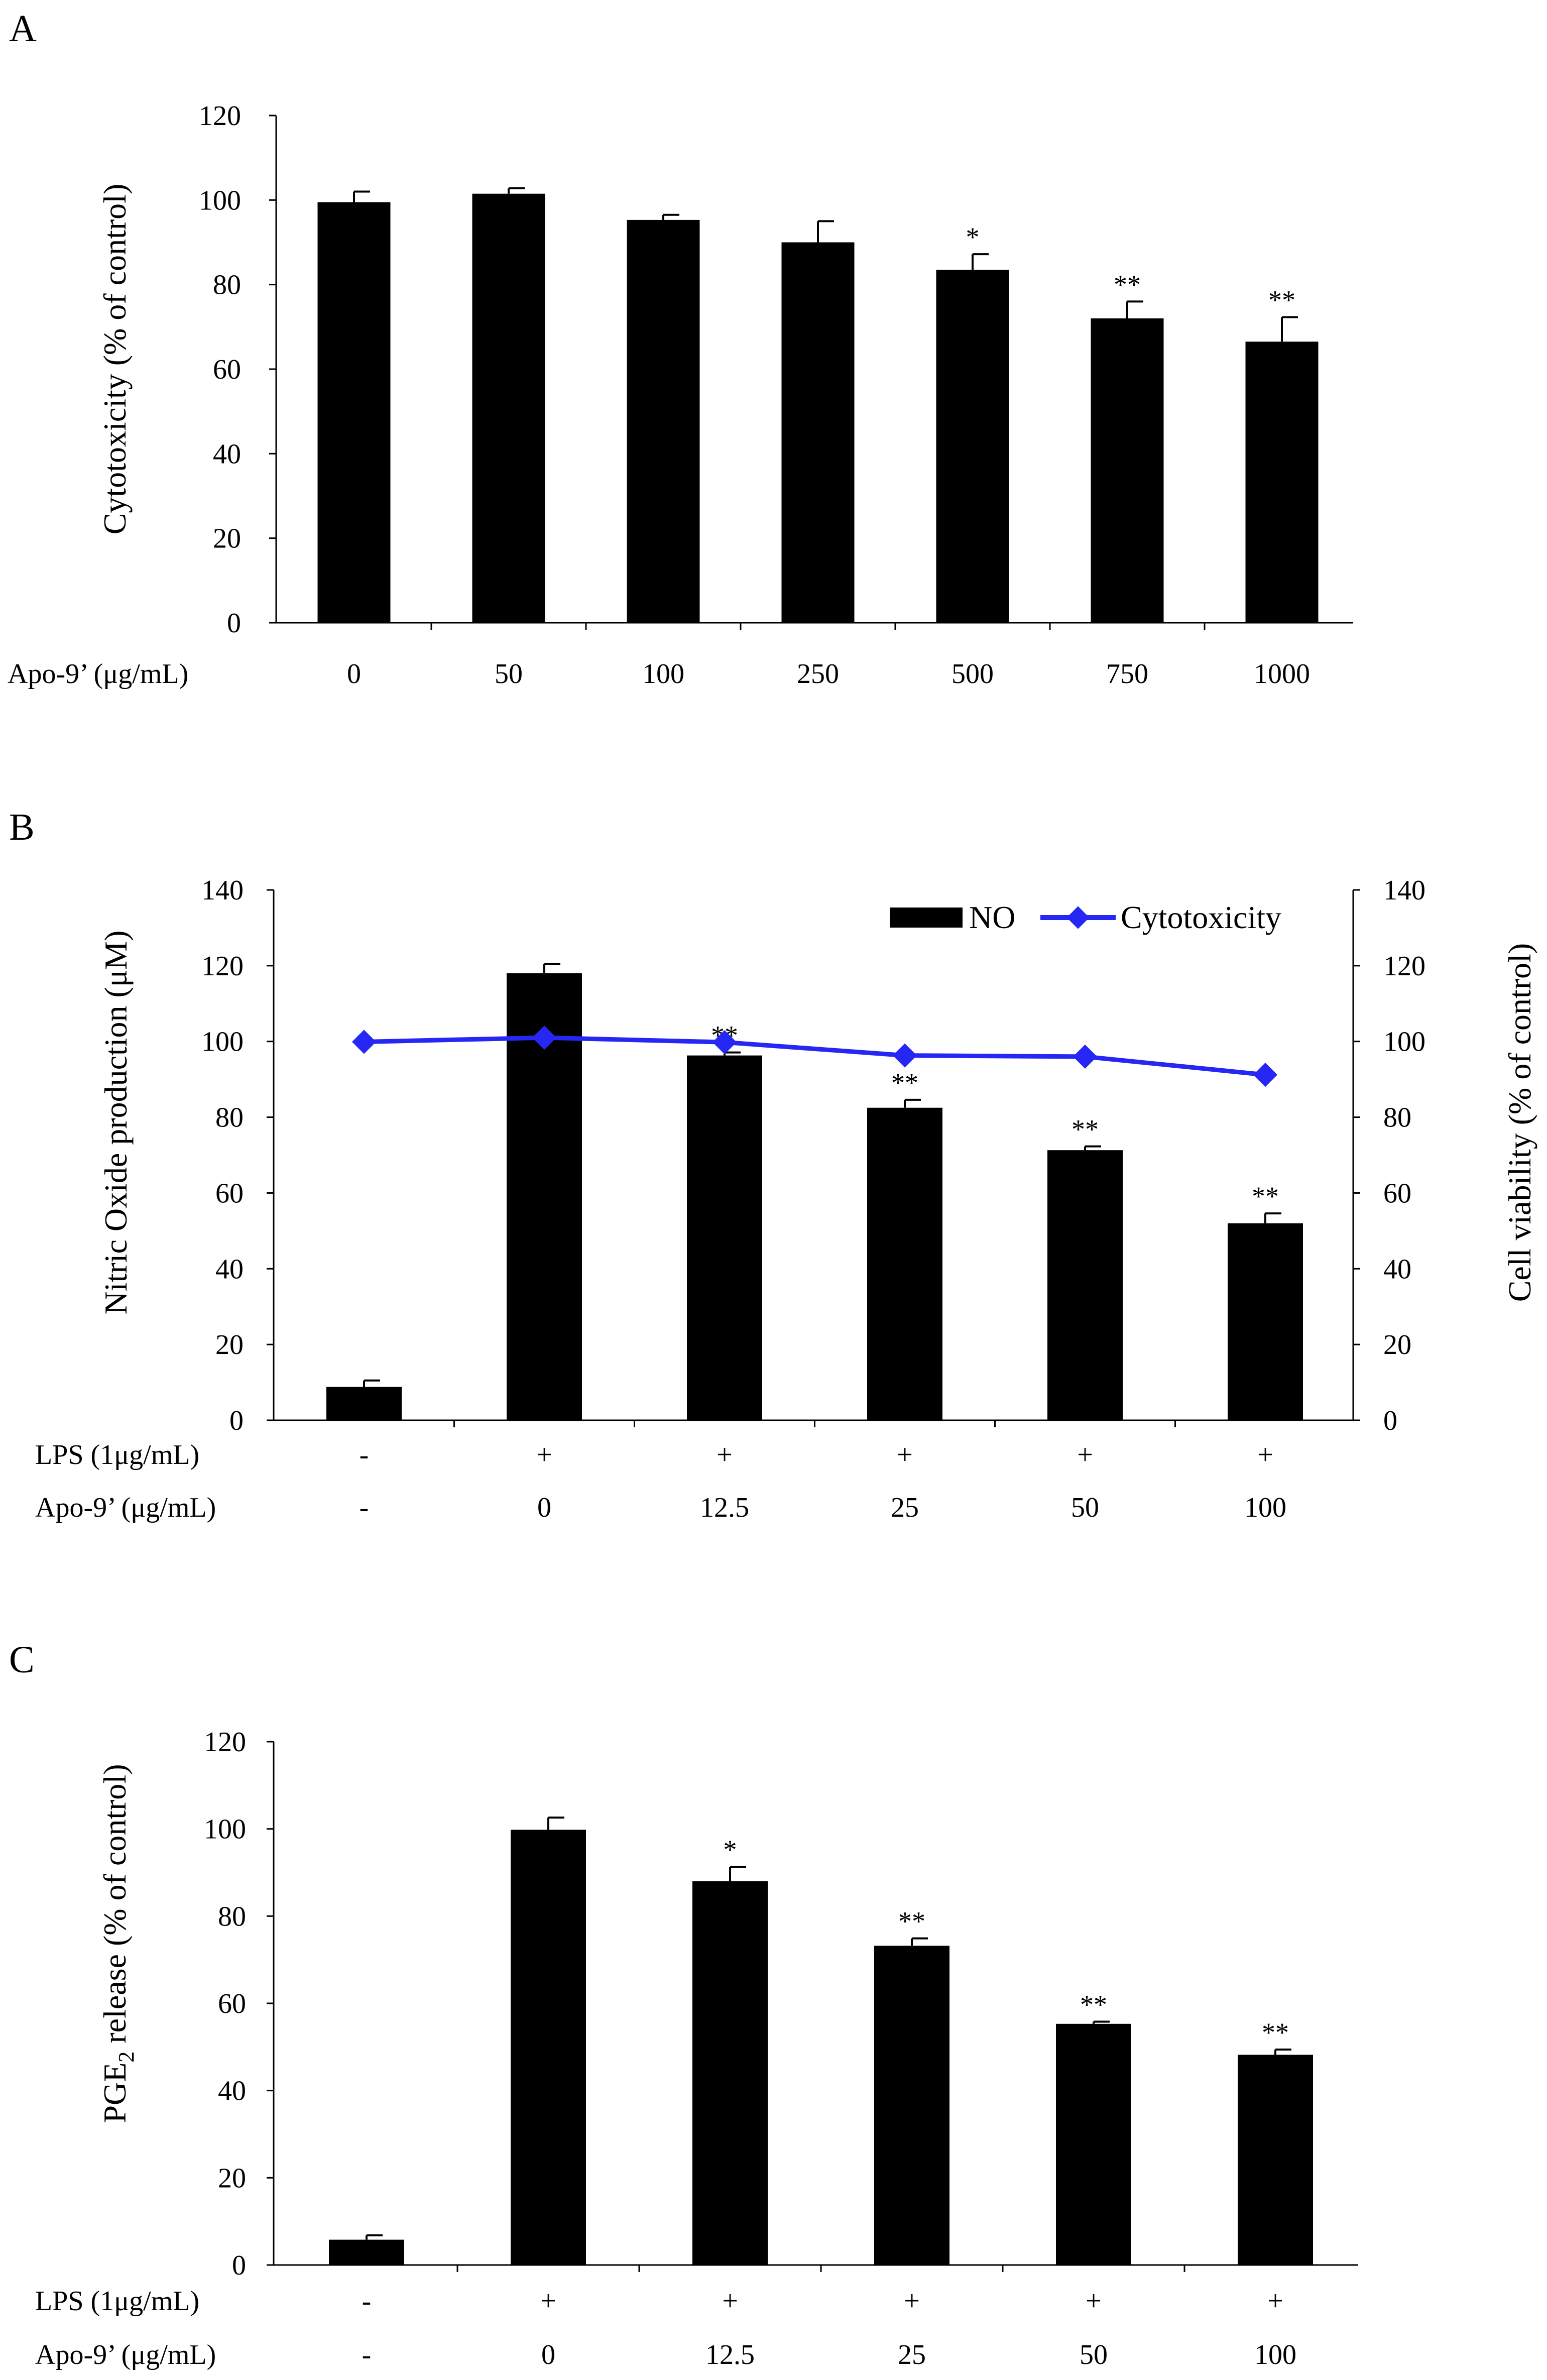 Image resolution: width=1547 pixels, height=2380 pixels. I want to click on legend-no-label: NO, so click(992, 917).